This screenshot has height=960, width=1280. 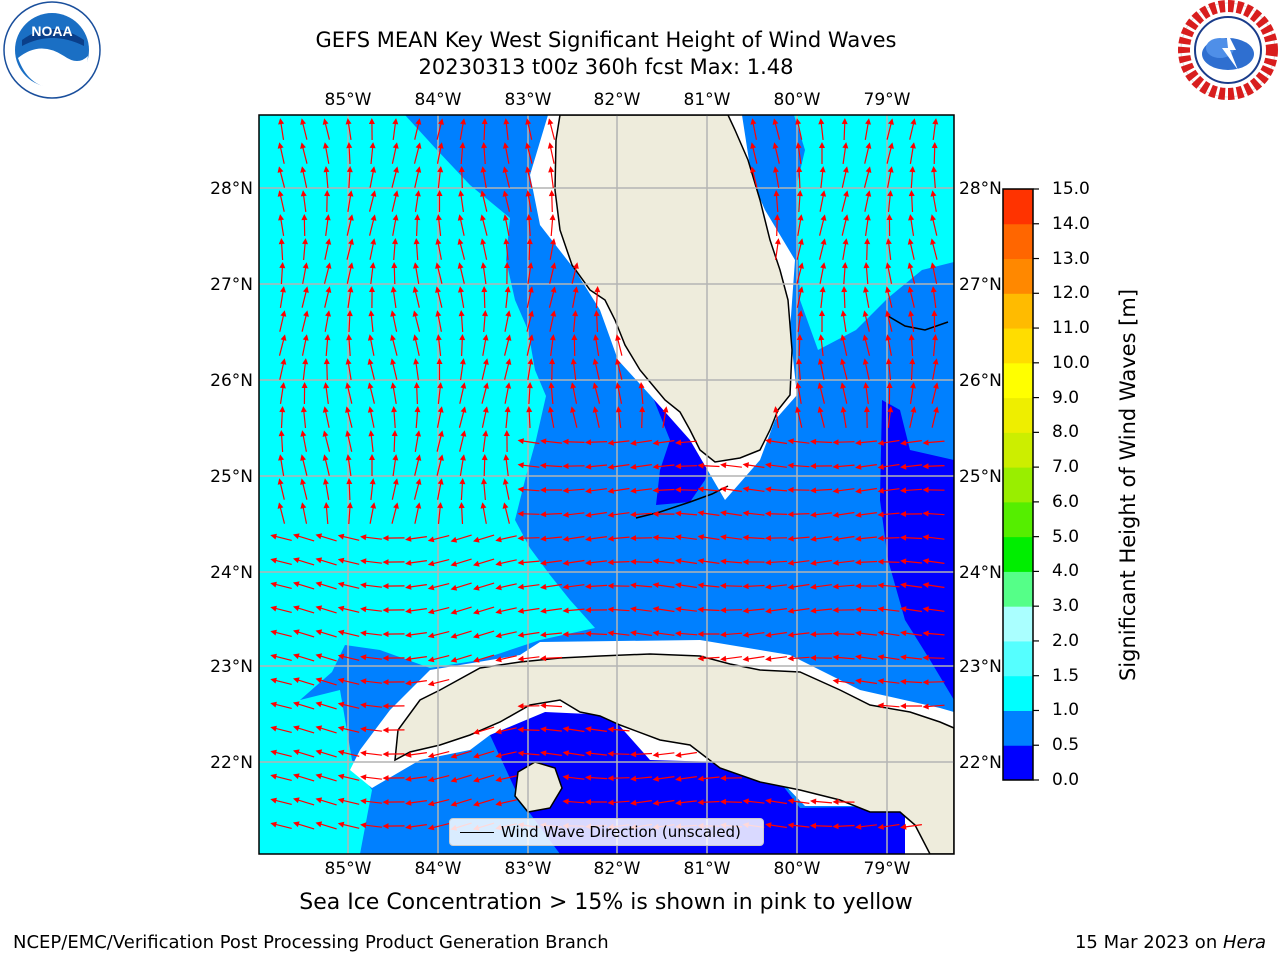 What do you see at coordinates (980, 381) in the screenshot?
I see `lat-label-right-26: 26°N` at bounding box center [980, 381].